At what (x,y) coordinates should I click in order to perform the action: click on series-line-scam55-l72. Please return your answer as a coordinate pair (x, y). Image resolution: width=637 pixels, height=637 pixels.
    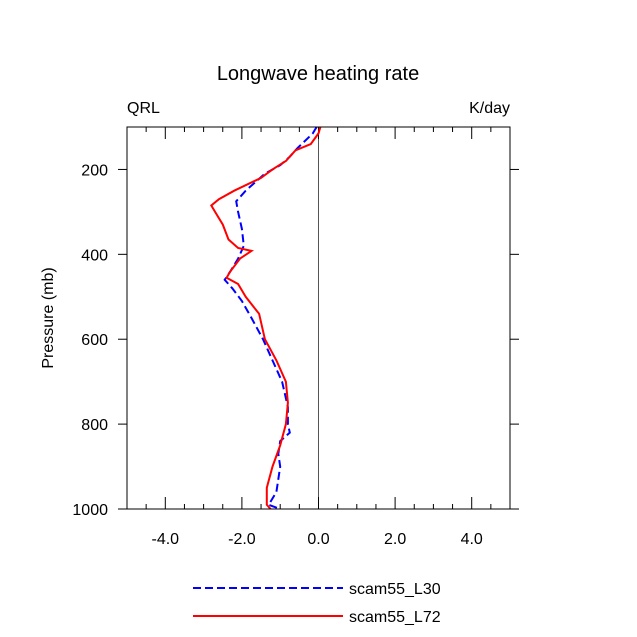
    Looking at the image, I should click on (266, 318).